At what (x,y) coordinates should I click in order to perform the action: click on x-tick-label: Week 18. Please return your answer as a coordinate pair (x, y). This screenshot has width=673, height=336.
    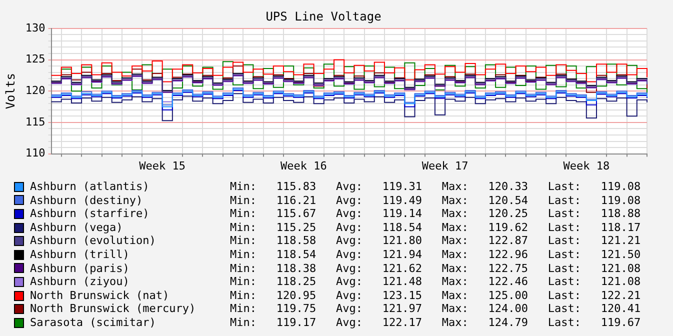
    Looking at the image, I should click on (586, 165).